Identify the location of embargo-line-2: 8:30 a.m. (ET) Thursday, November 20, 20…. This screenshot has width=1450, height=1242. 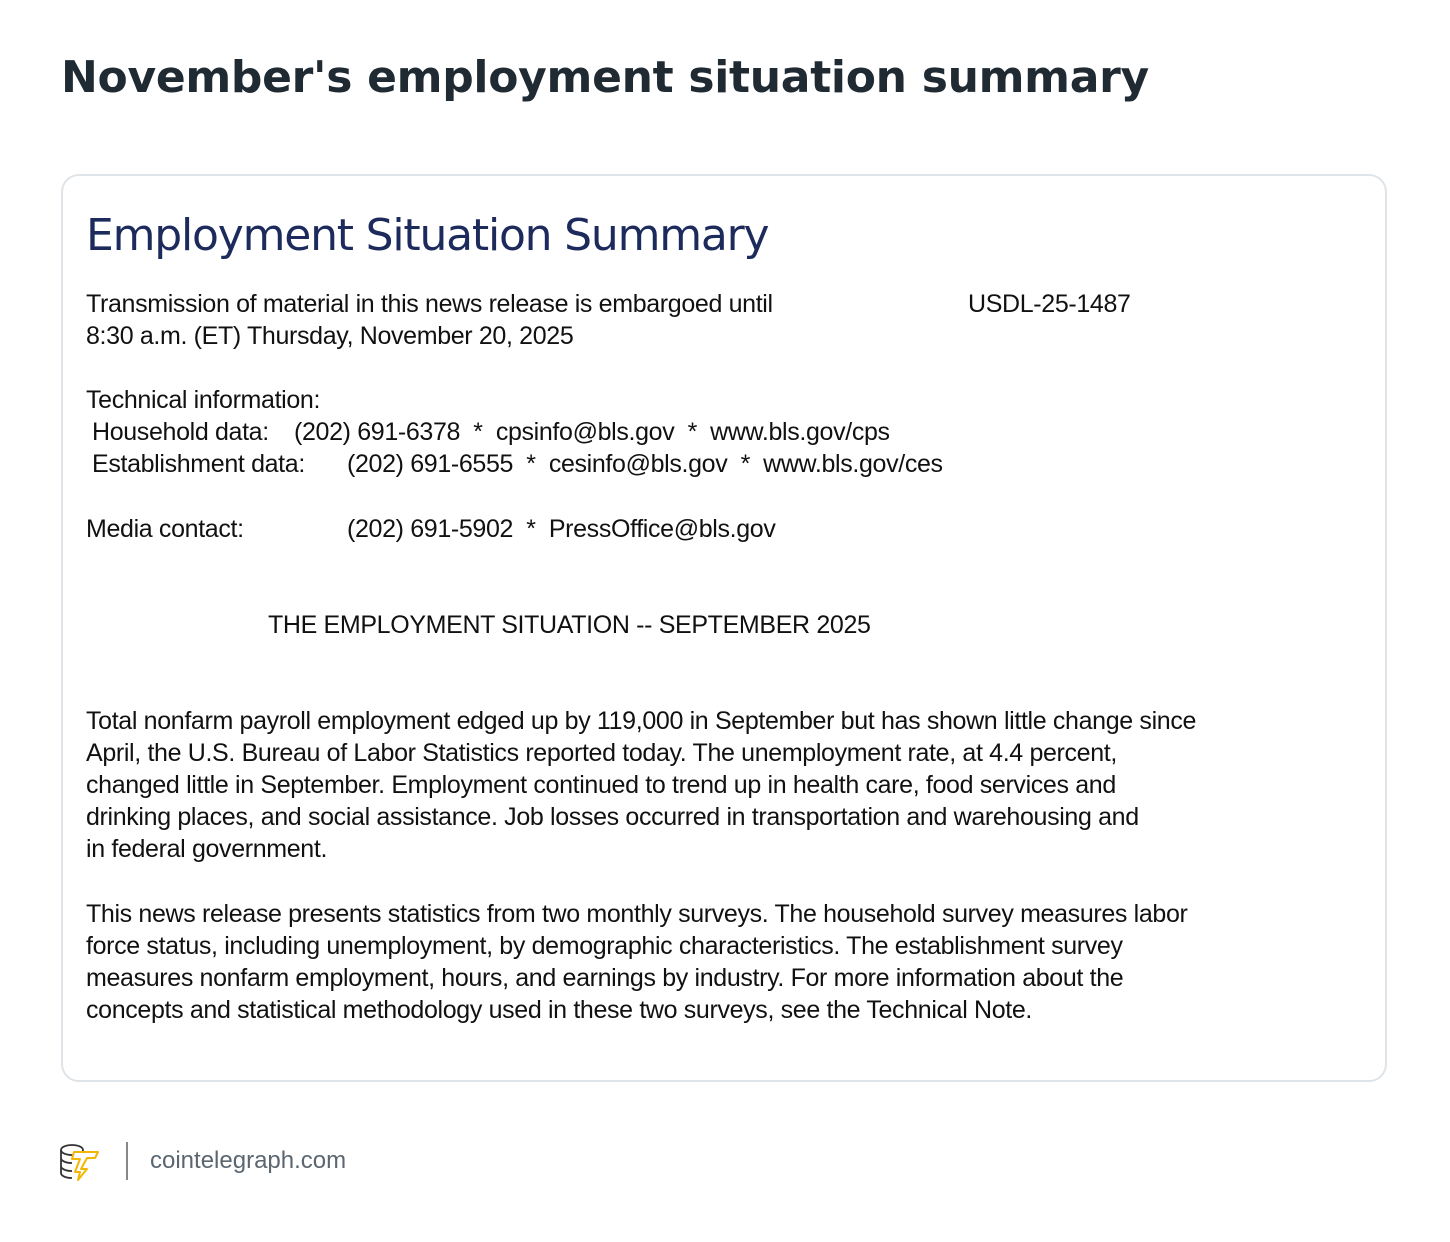
(330, 336).